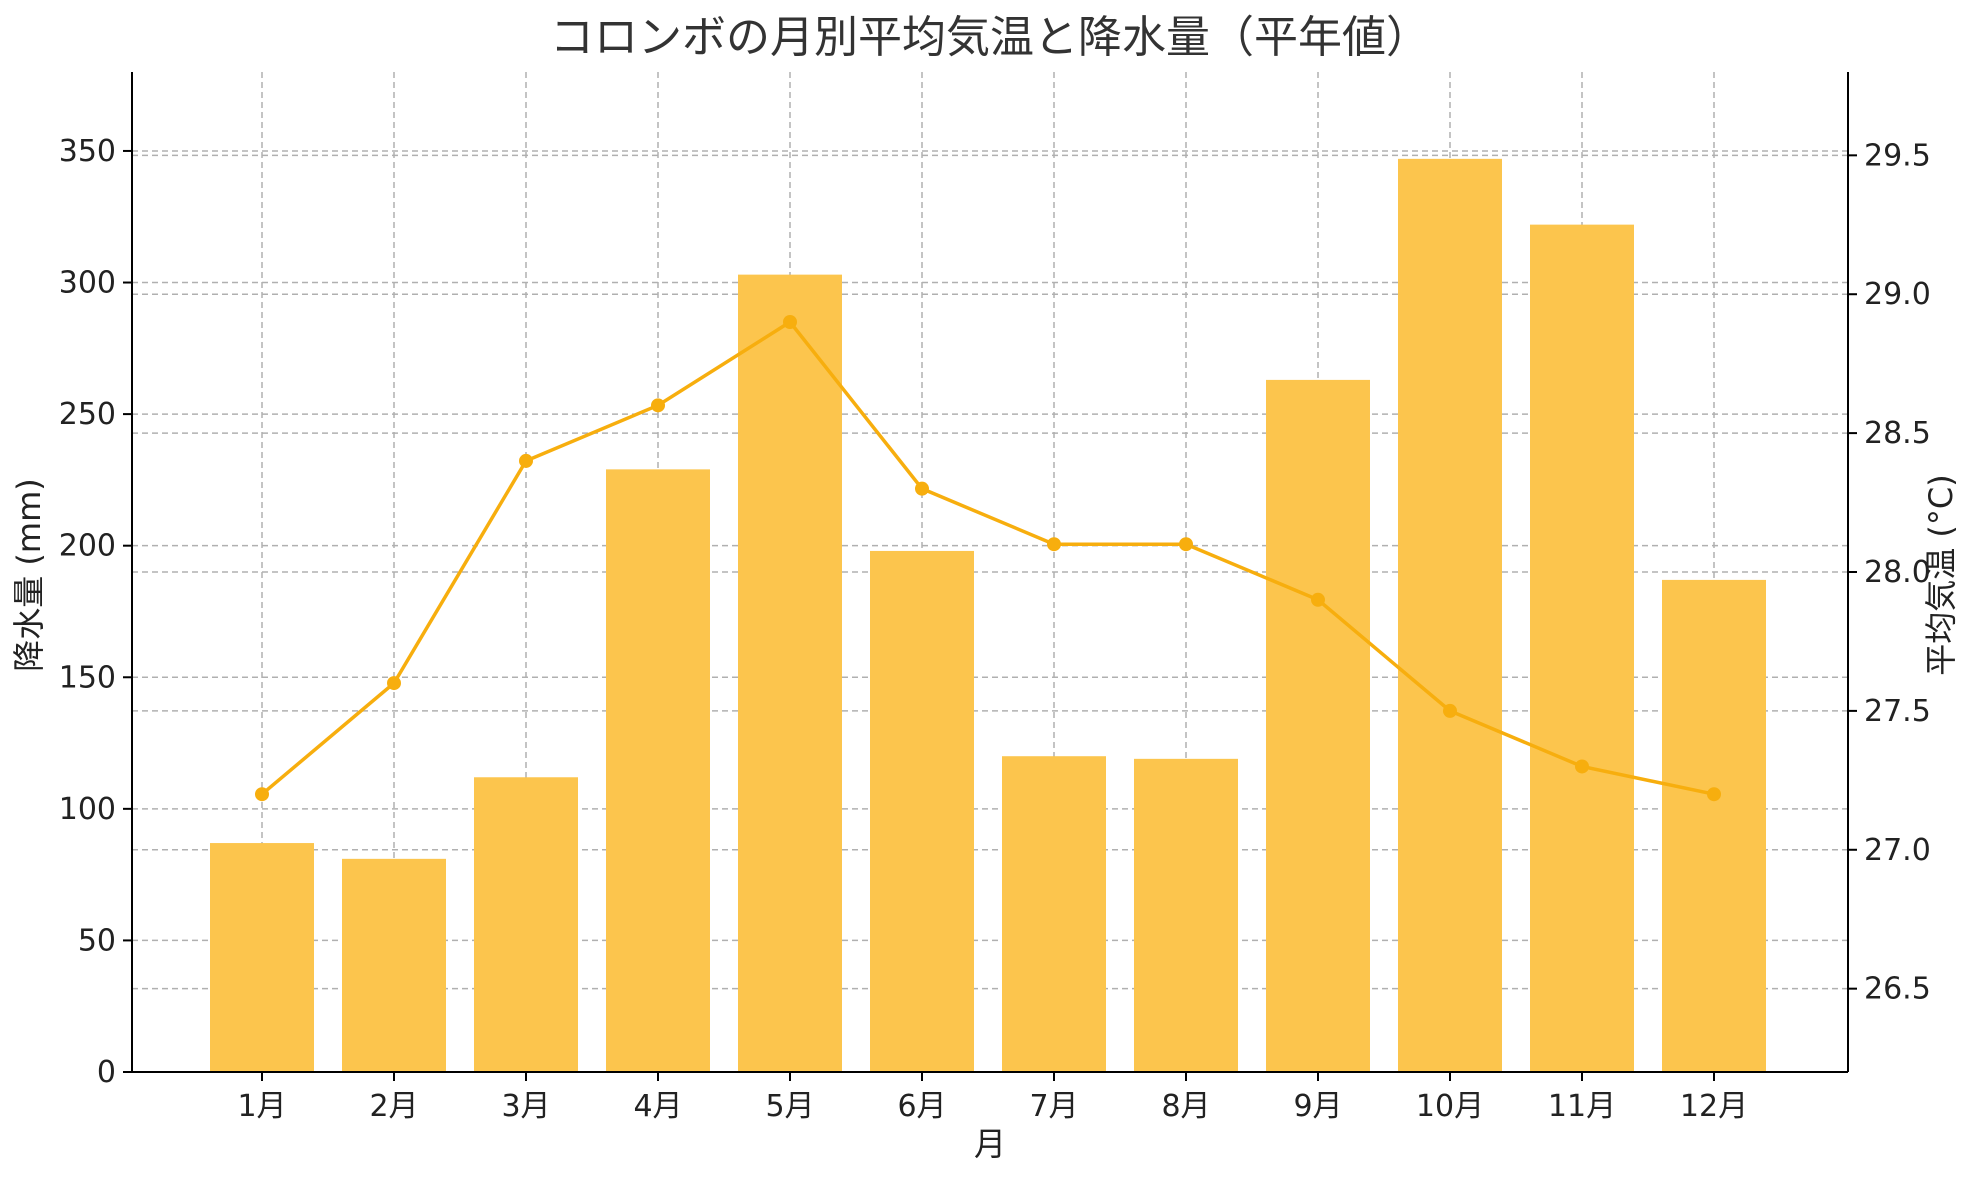 This screenshot has height=1180, width=1980. I want to click on y-tick-label-left: 350, so click(87, 151).